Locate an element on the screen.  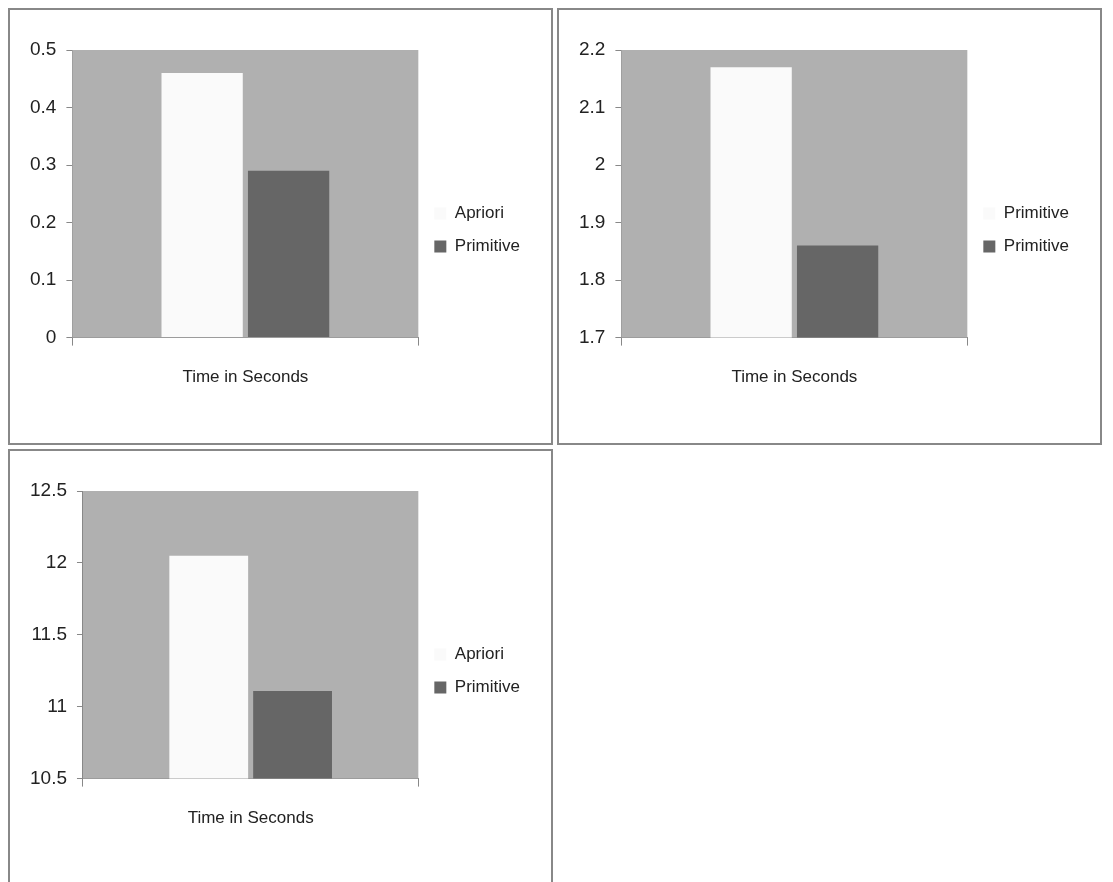
y-tick-label: 0.5 is located at coordinates (43, 49).